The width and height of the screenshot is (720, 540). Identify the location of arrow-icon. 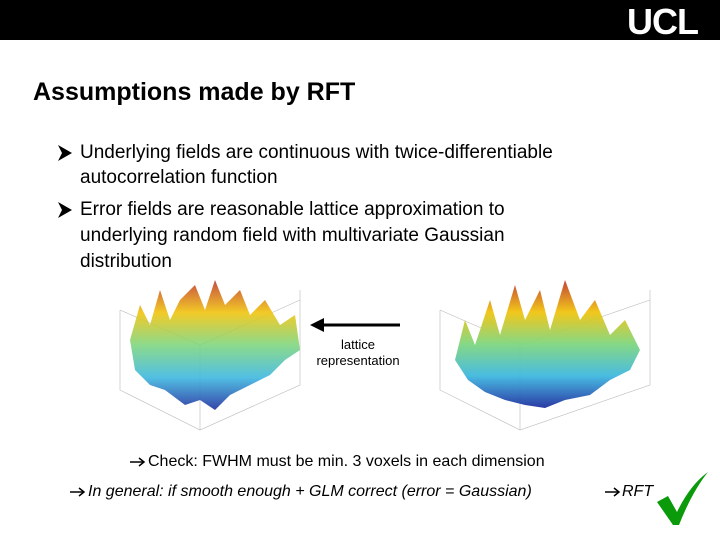
(345, 477).